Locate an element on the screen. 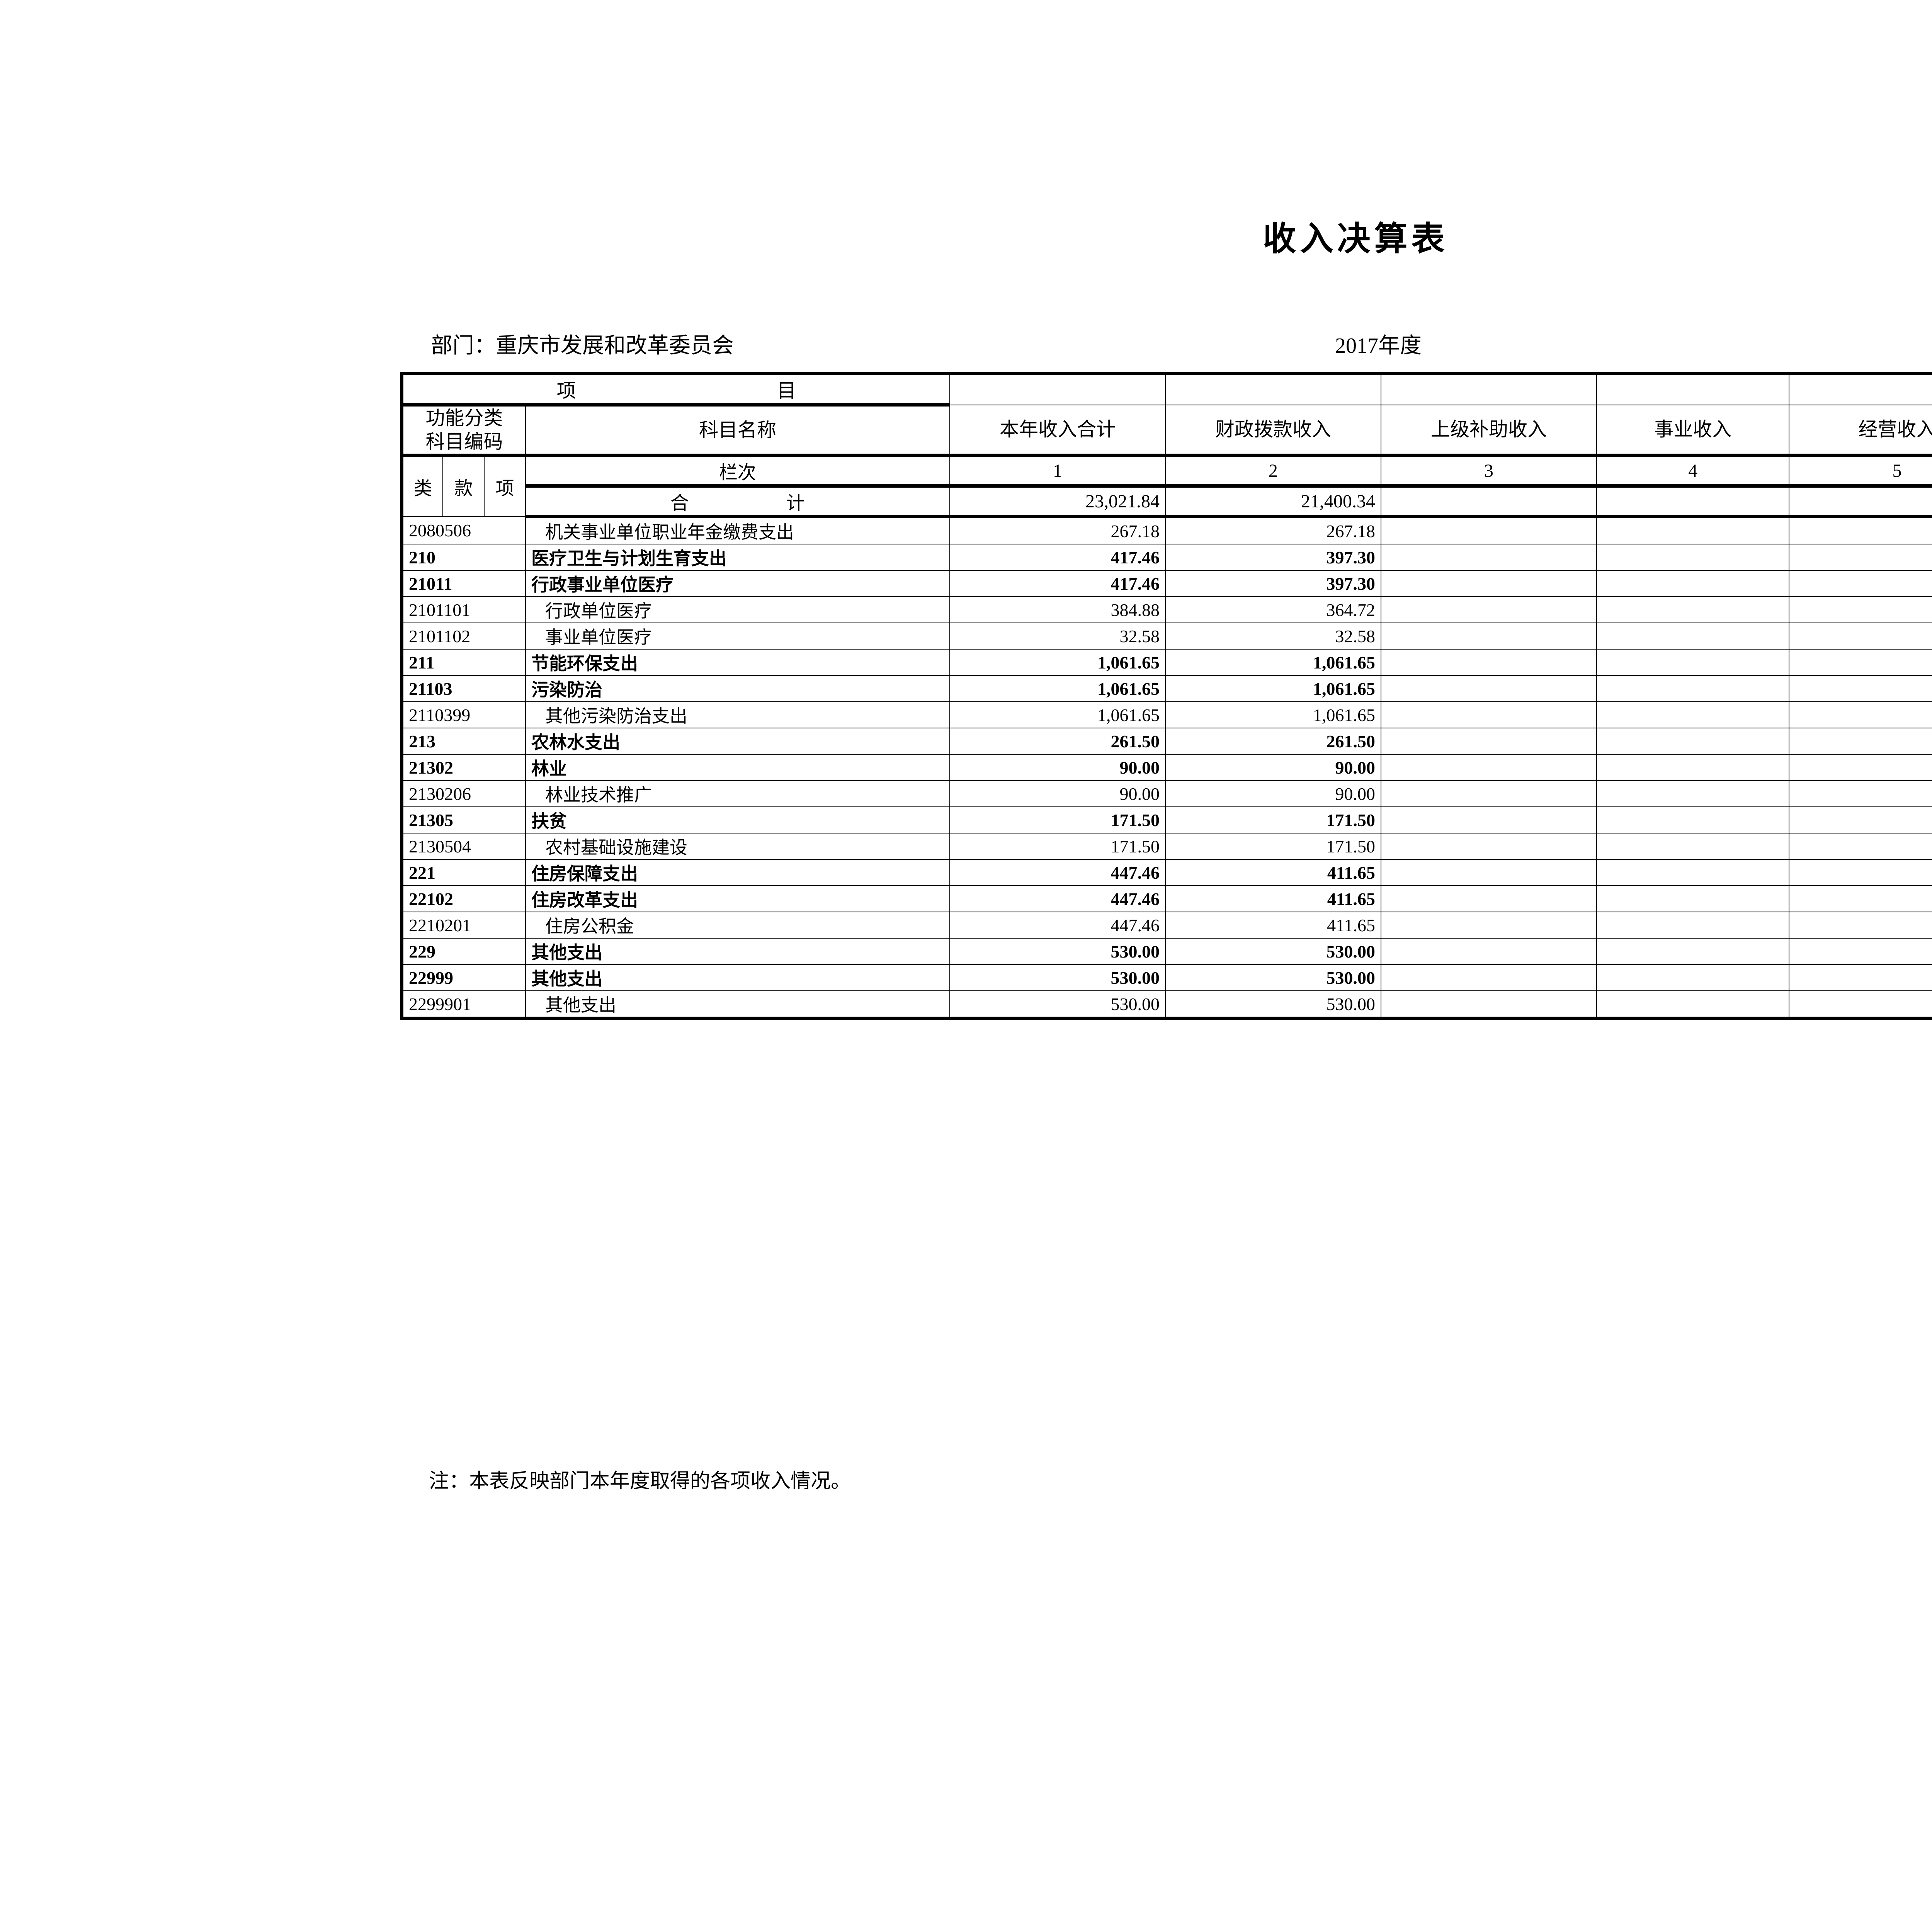 This screenshot has height=1917, width=1932. table-footnote: 注：本表反映部门本年度取得的各项收入情况。 is located at coordinates (640, 1481).